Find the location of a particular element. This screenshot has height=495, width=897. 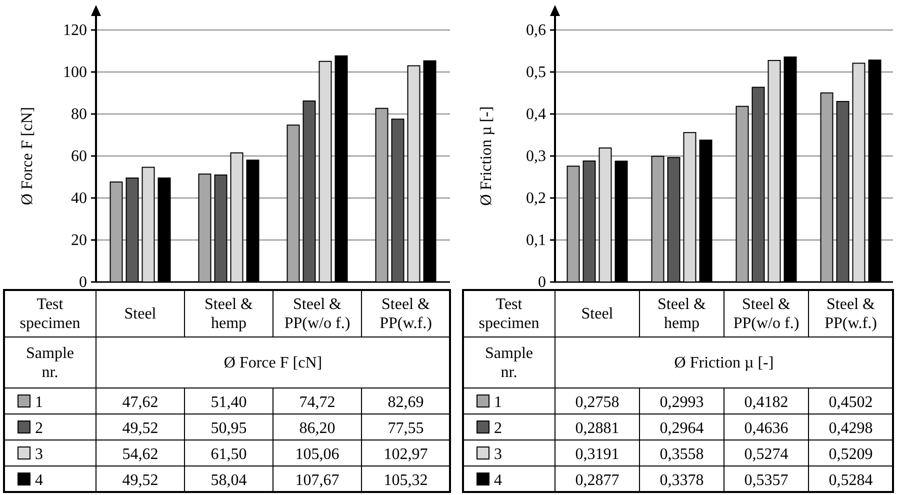

data-label: 0,4182 is located at coordinates (766, 402).